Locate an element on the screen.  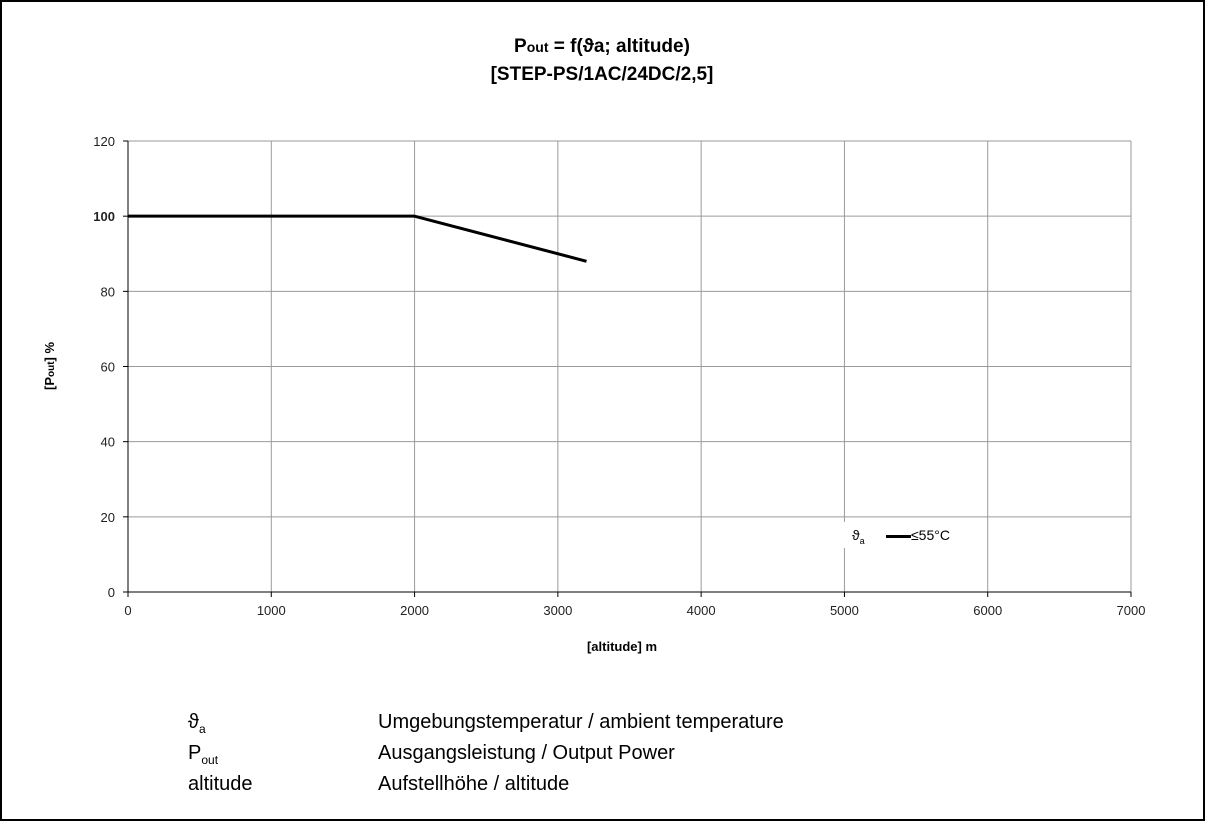
note-row: altitude Aufstellhöhe / altitude is located at coordinates (486, 787).